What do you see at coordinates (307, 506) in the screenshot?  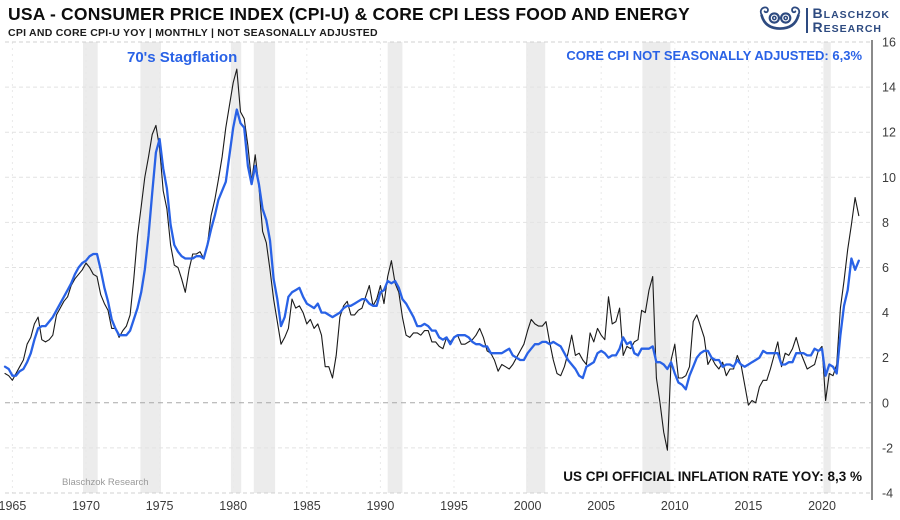 I see `x-tick-label: 1985` at bounding box center [307, 506].